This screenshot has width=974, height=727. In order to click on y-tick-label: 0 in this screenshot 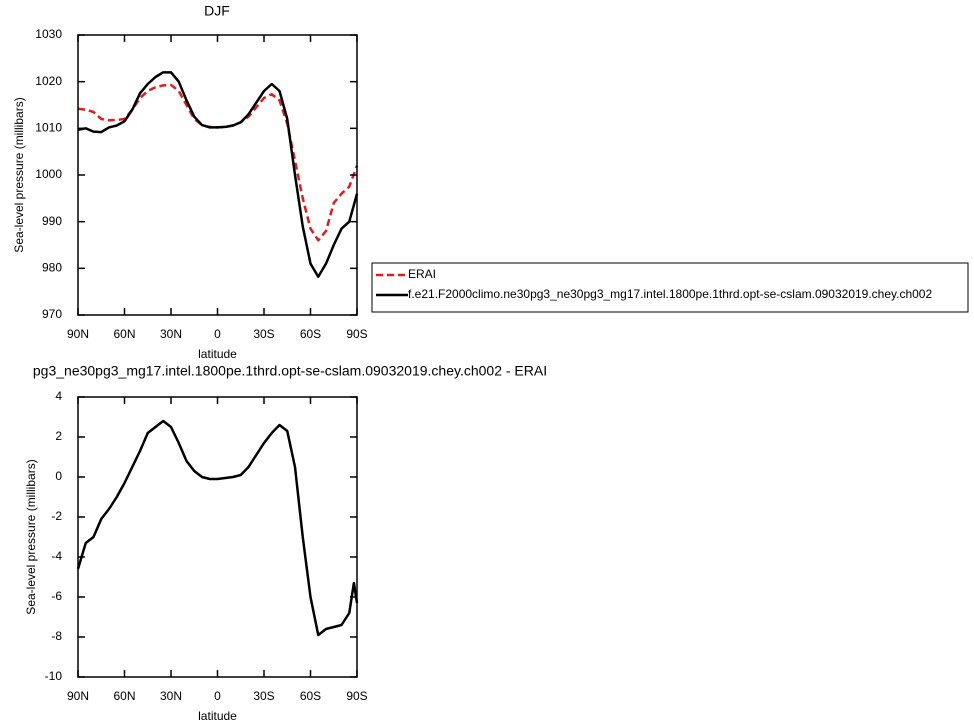, I will do `click(58, 476)`.